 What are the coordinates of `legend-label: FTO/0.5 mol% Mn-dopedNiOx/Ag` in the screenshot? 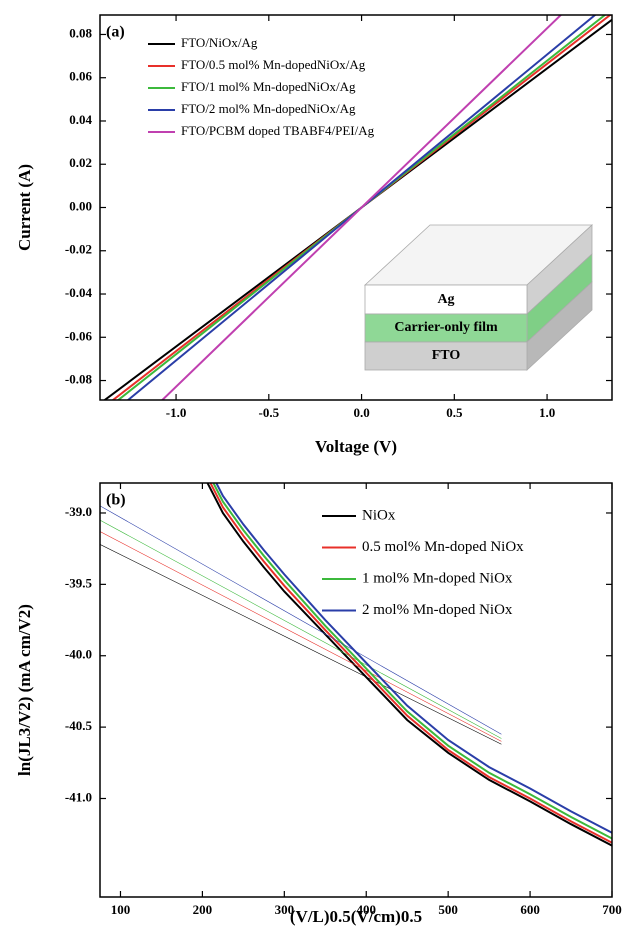 It's located at (273, 64).